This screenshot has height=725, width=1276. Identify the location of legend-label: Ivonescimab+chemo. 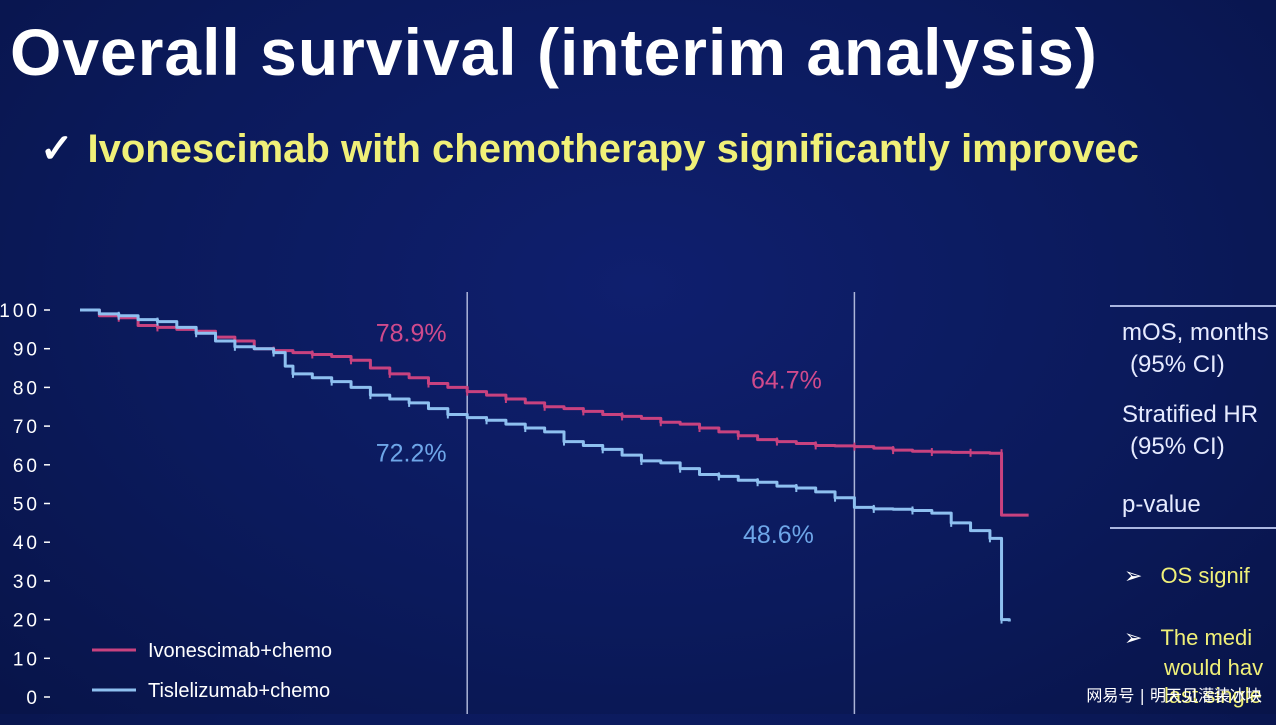
(240, 651).